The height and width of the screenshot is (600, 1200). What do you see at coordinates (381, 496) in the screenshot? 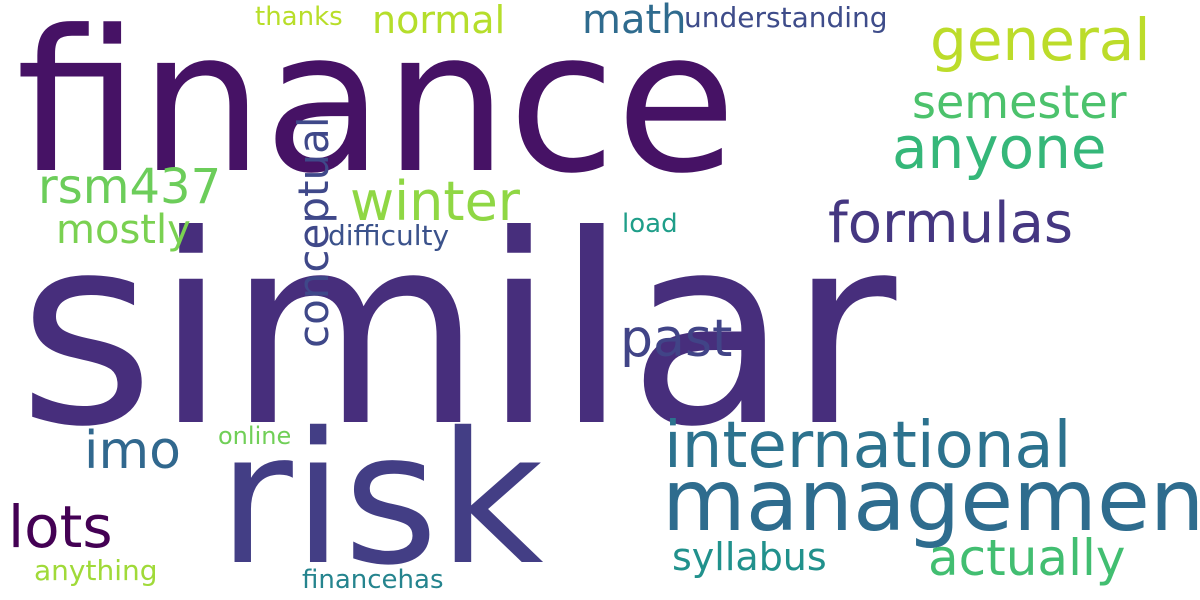
I see `word-risk: risk` at bounding box center [381, 496].